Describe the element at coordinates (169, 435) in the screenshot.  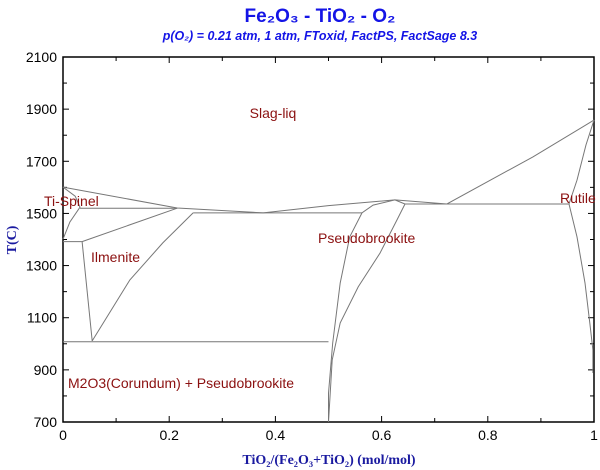
I see `x-tick-label: 0.2` at that location.